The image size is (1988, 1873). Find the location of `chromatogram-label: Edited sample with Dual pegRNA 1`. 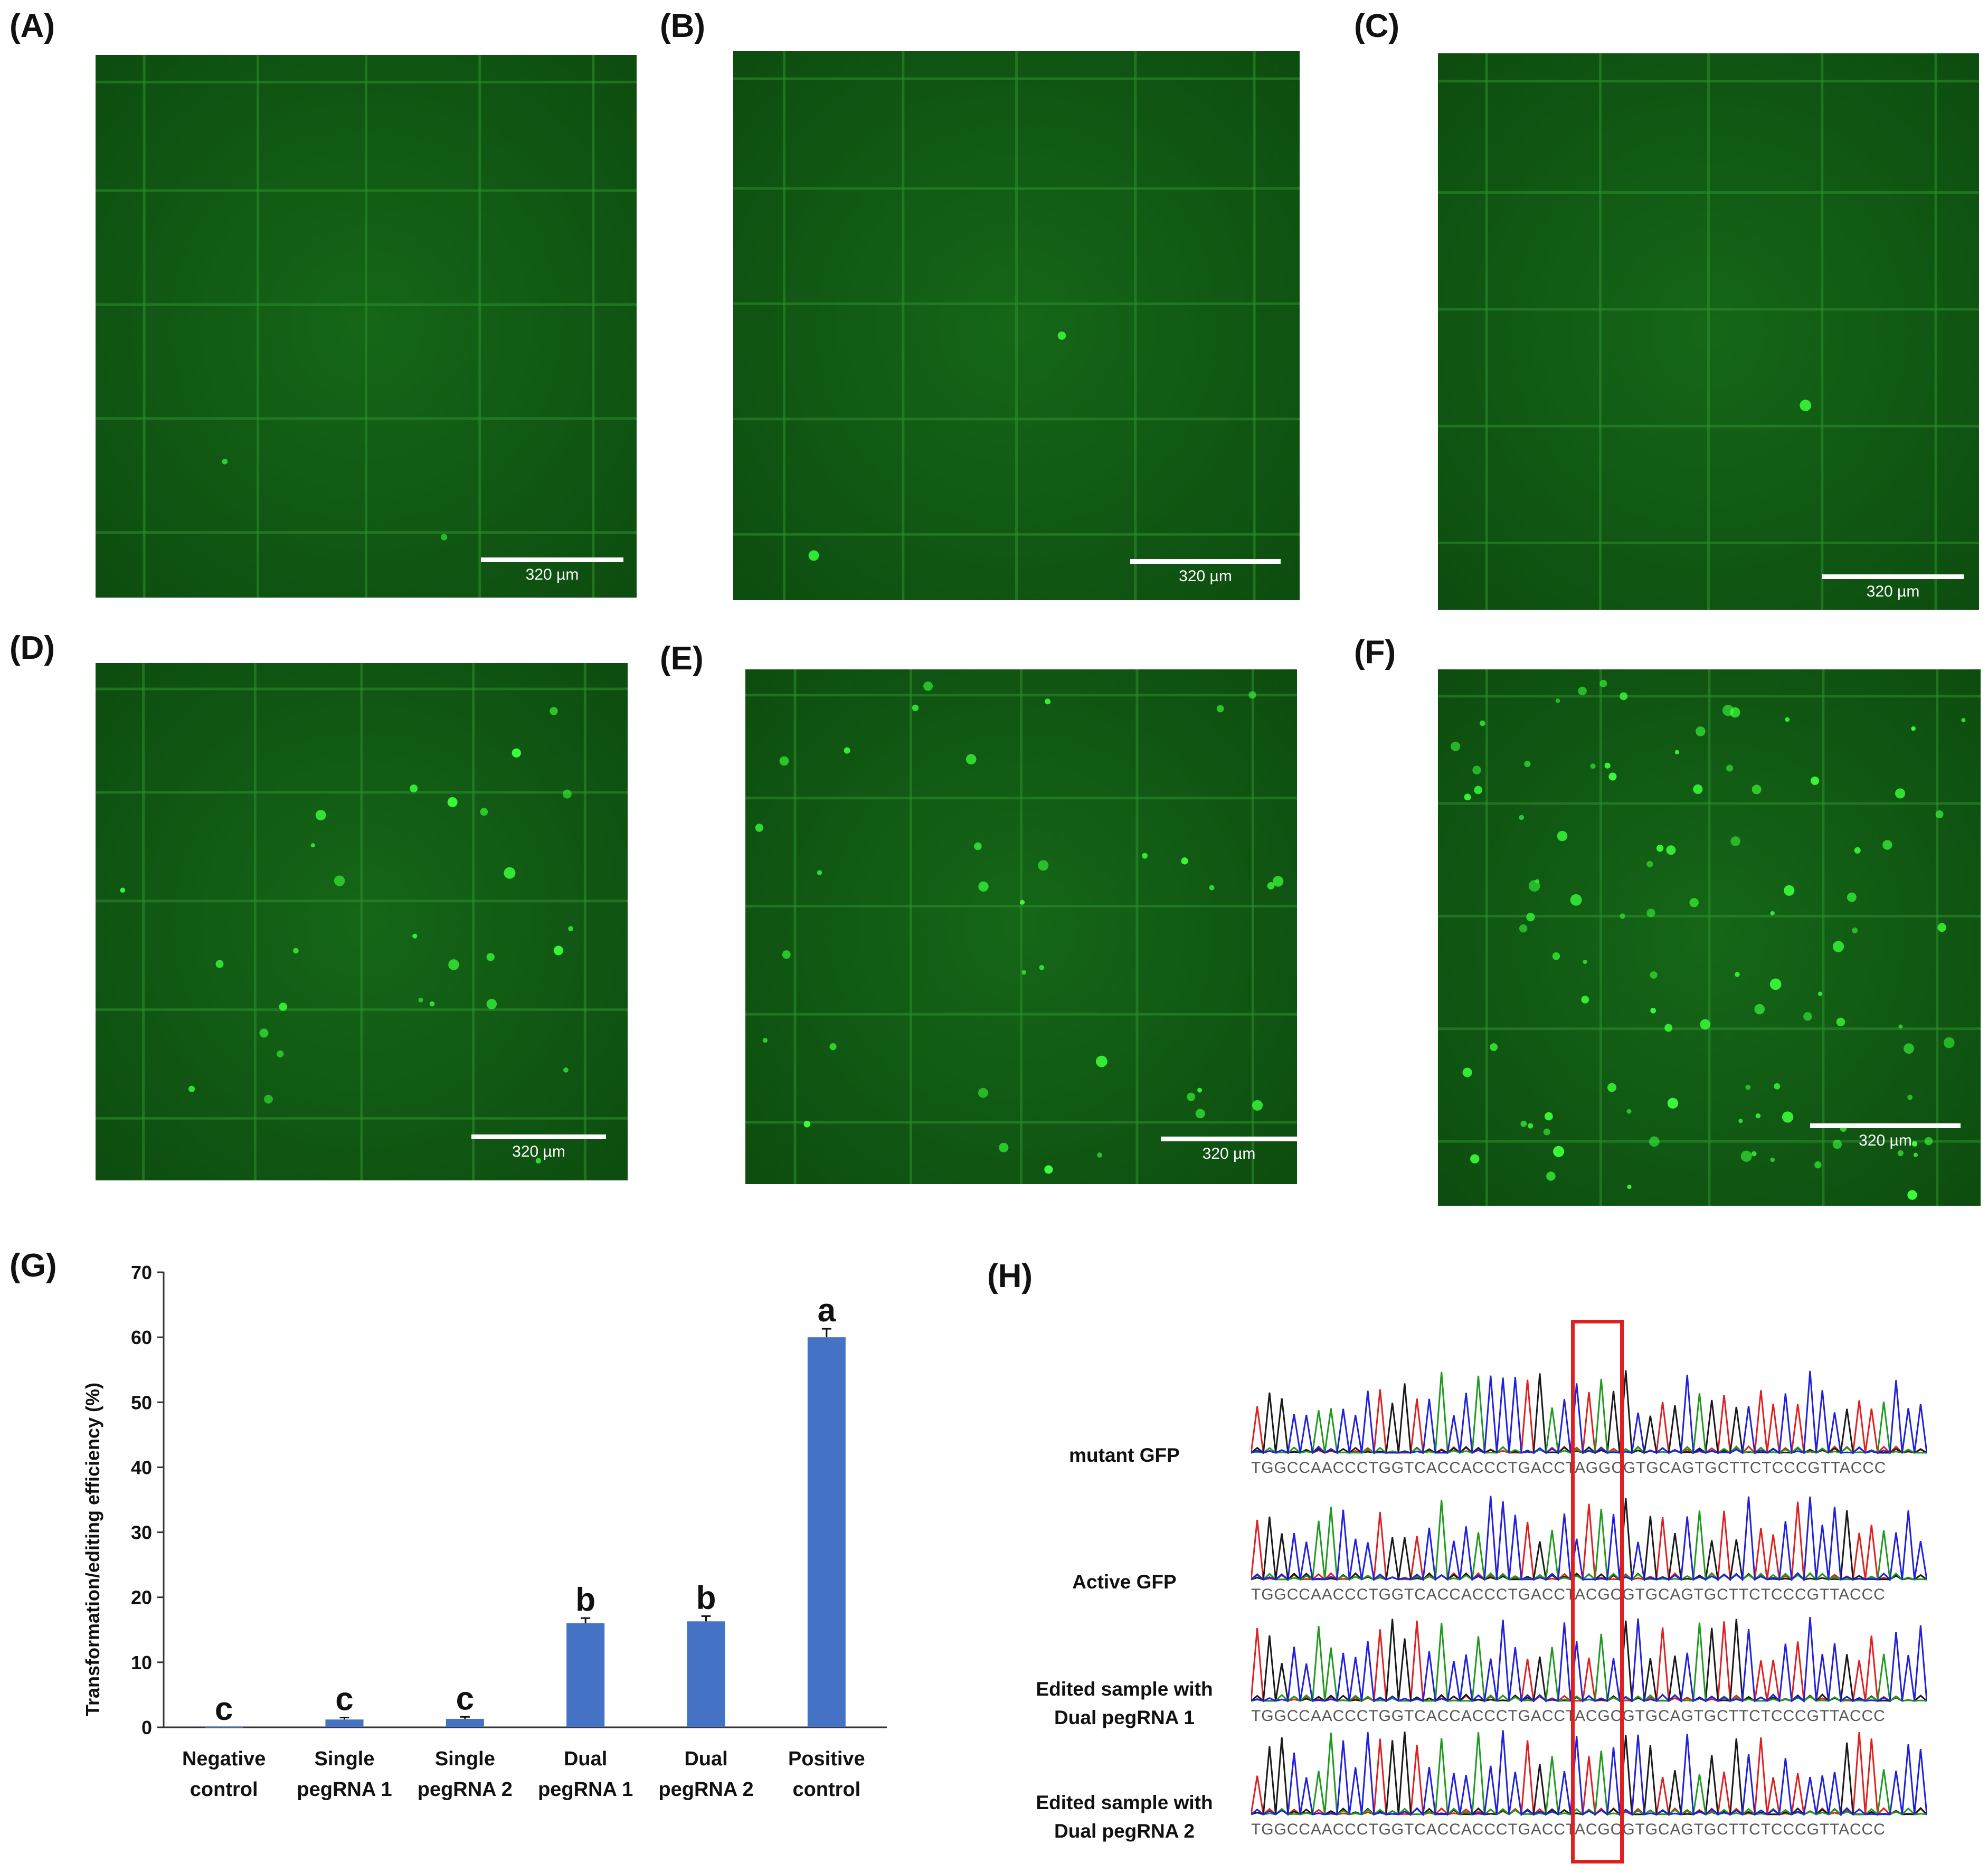

chromatogram-label: Edited sample with Dual pegRNA 1 is located at coordinates (1125, 1703).